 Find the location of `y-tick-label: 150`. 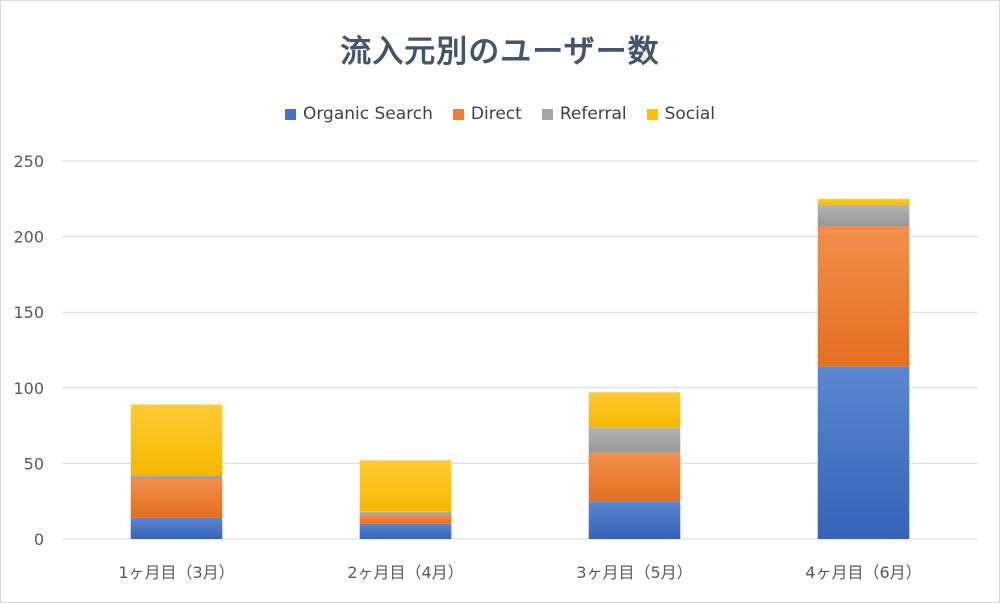

y-tick-label: 150 is located at coordinates (28, 312).